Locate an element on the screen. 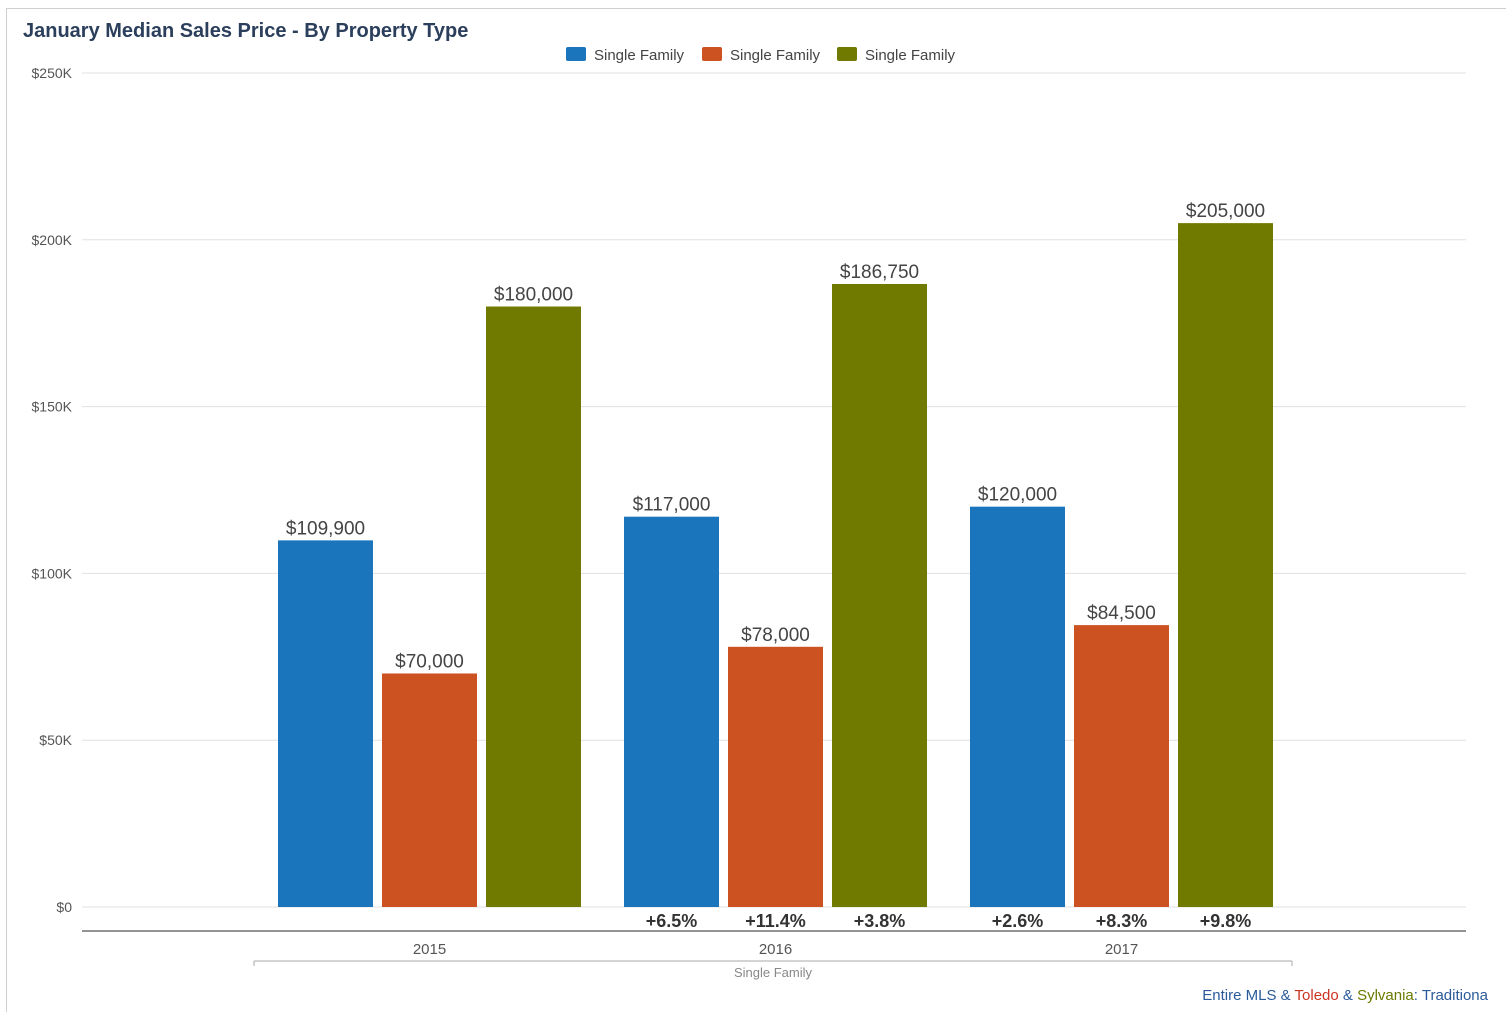 The height and width of the screenshot is (1012, 1506). y-tick-label: $50K is located at coordinates (55, 740).